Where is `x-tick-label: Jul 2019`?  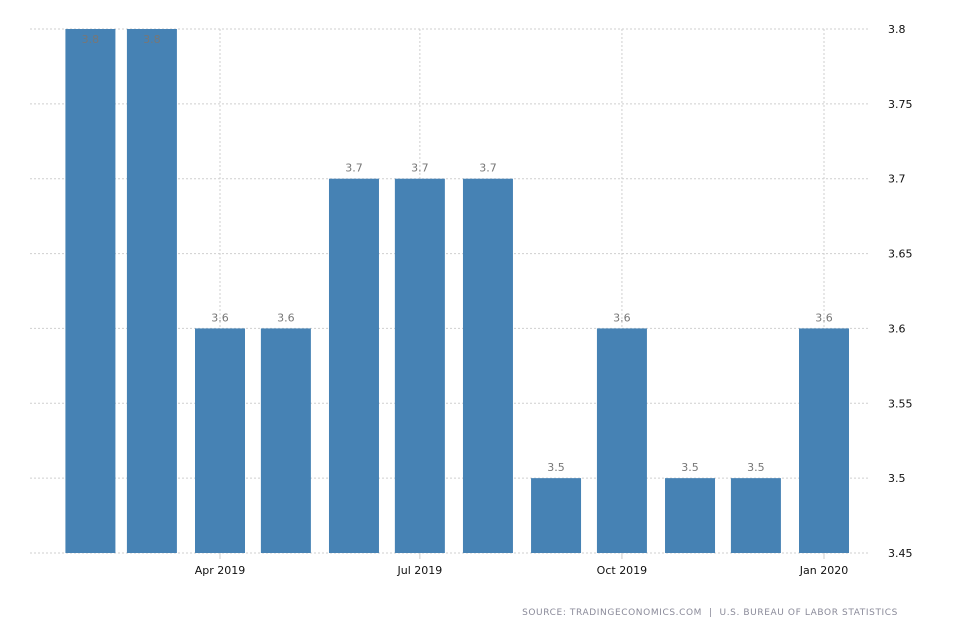 x-tick-label: Jul 2019 is located at coordinates (419, 570).